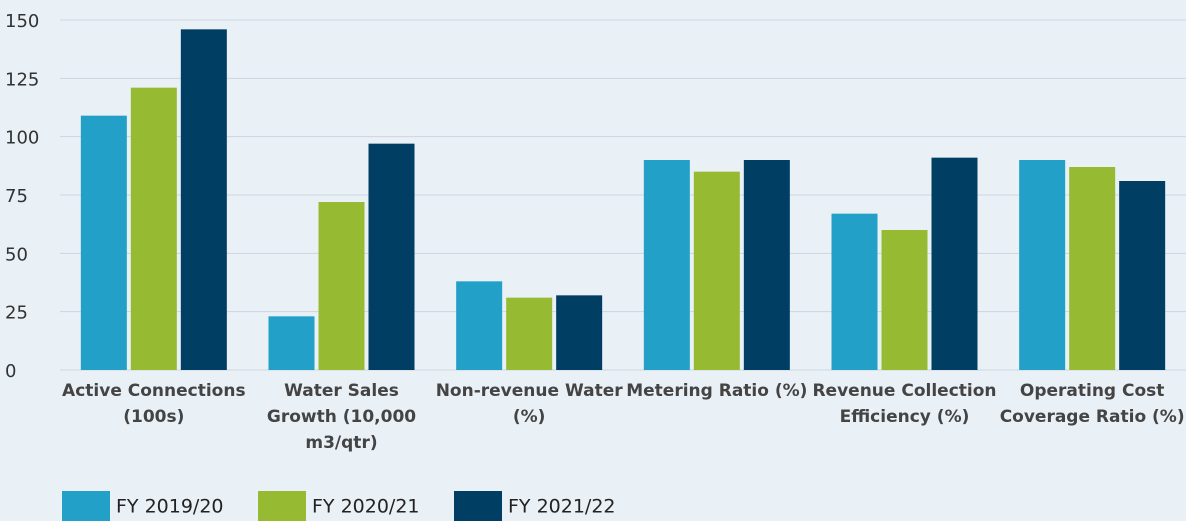 The height and width of the screenshot is (521, 1186). Describe the element at coordinates (10, 371) in the screenshot. I see `y-tick-label: 0` at that location.